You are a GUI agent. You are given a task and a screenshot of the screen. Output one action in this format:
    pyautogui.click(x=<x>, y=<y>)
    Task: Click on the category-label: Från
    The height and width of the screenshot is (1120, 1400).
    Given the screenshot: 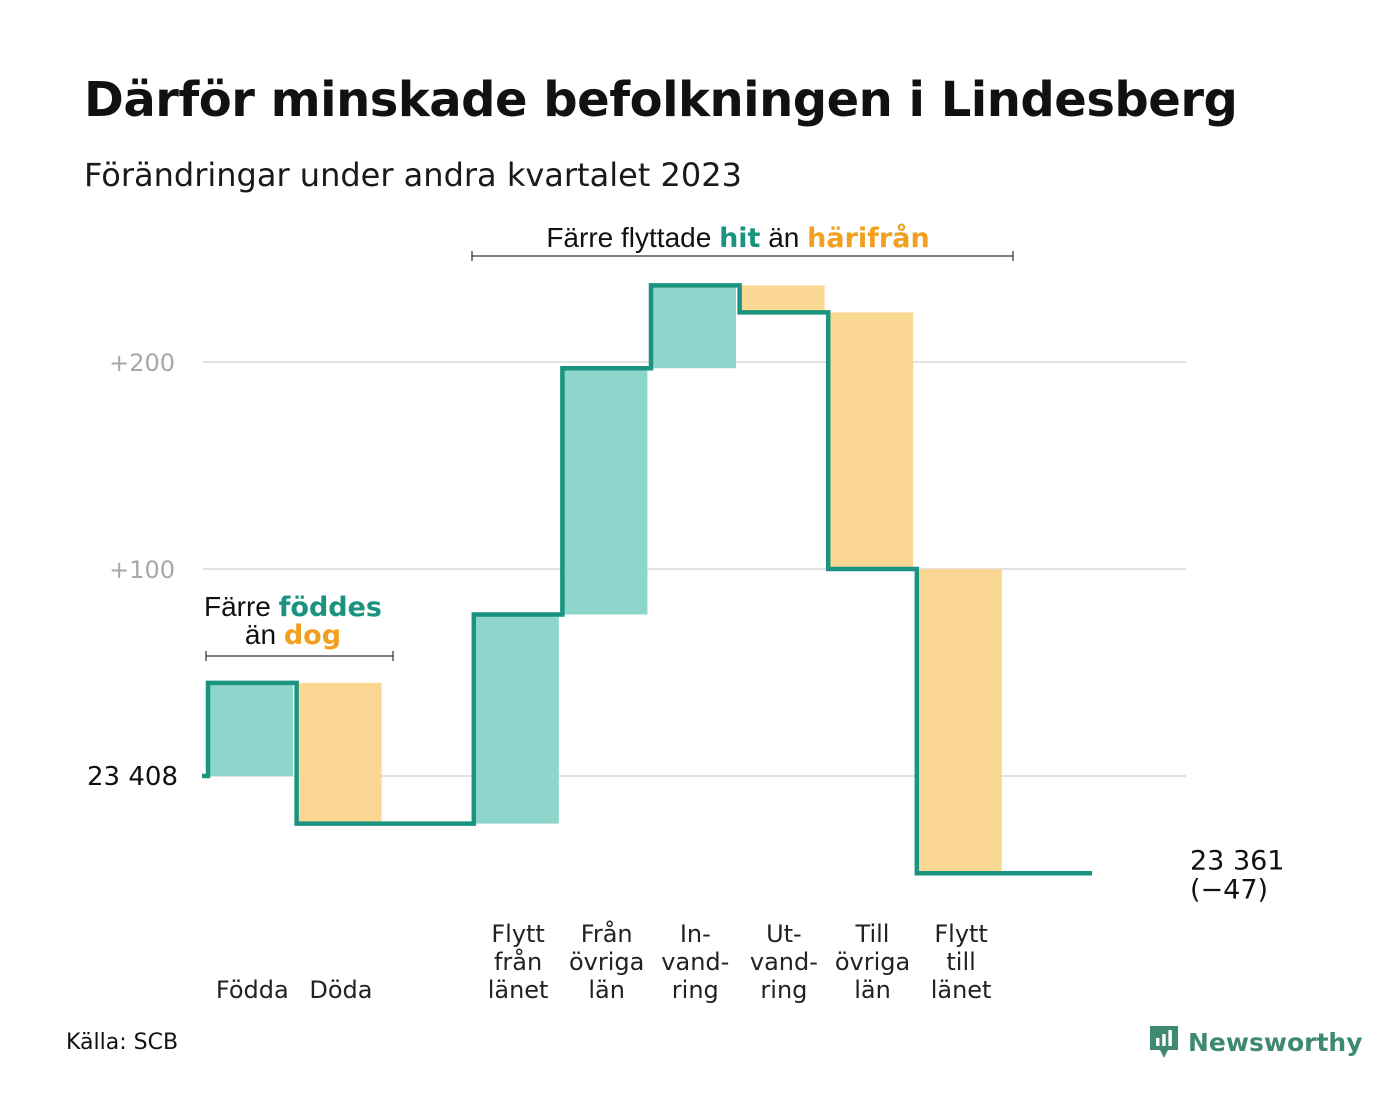 What is the action you would take?
    pyautogui.click(x=607, y=933)
    